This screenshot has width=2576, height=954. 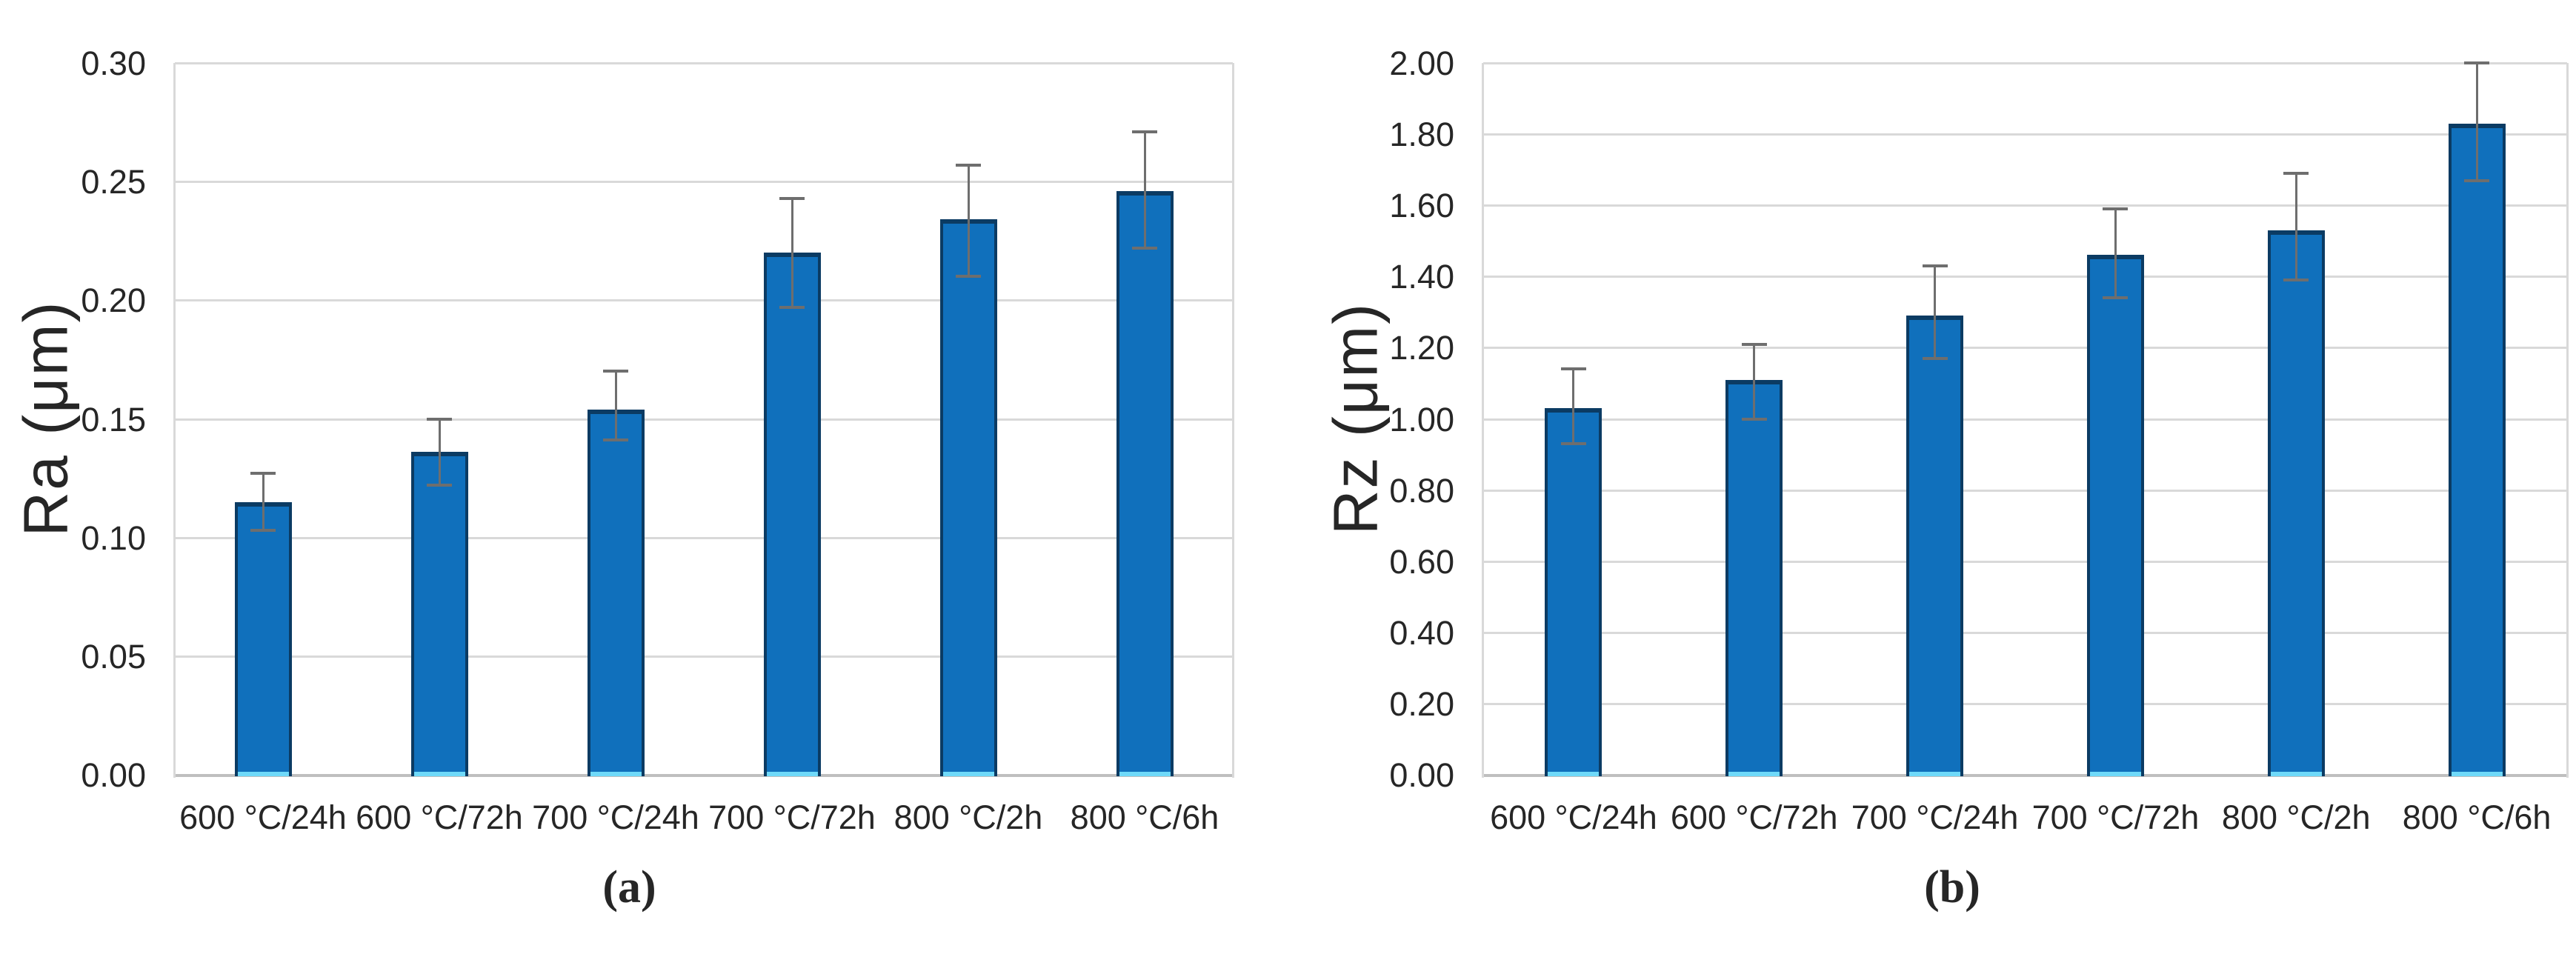 What do you see at coordinates (792, 514) in the screenshot?
I see `bar-700 °C/72h` at bounding box center [792, 514].